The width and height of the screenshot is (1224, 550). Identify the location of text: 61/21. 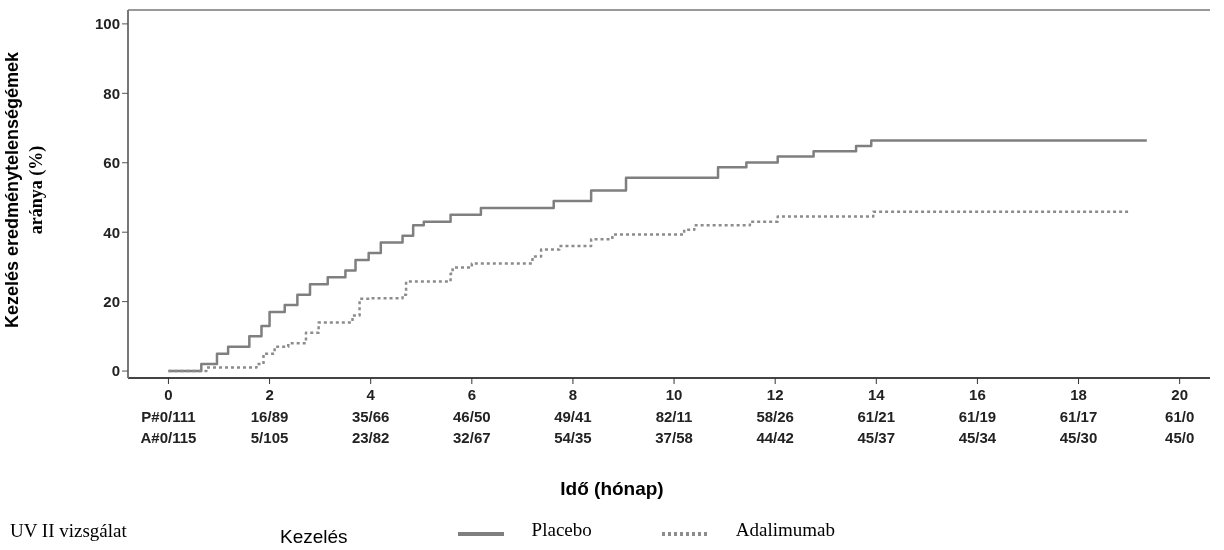
(876, 416).